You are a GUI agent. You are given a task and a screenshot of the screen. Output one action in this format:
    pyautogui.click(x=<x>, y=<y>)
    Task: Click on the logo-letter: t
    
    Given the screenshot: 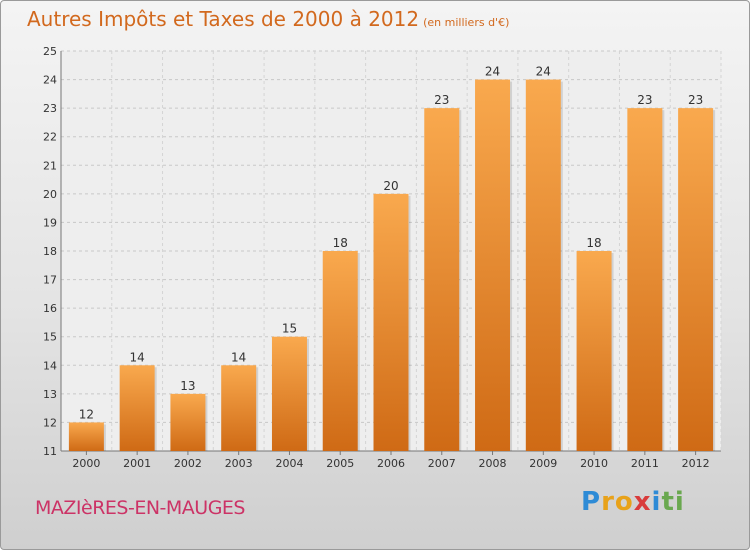 What is the action you would take?
    pyautogui.click(x=668, y=502)
    